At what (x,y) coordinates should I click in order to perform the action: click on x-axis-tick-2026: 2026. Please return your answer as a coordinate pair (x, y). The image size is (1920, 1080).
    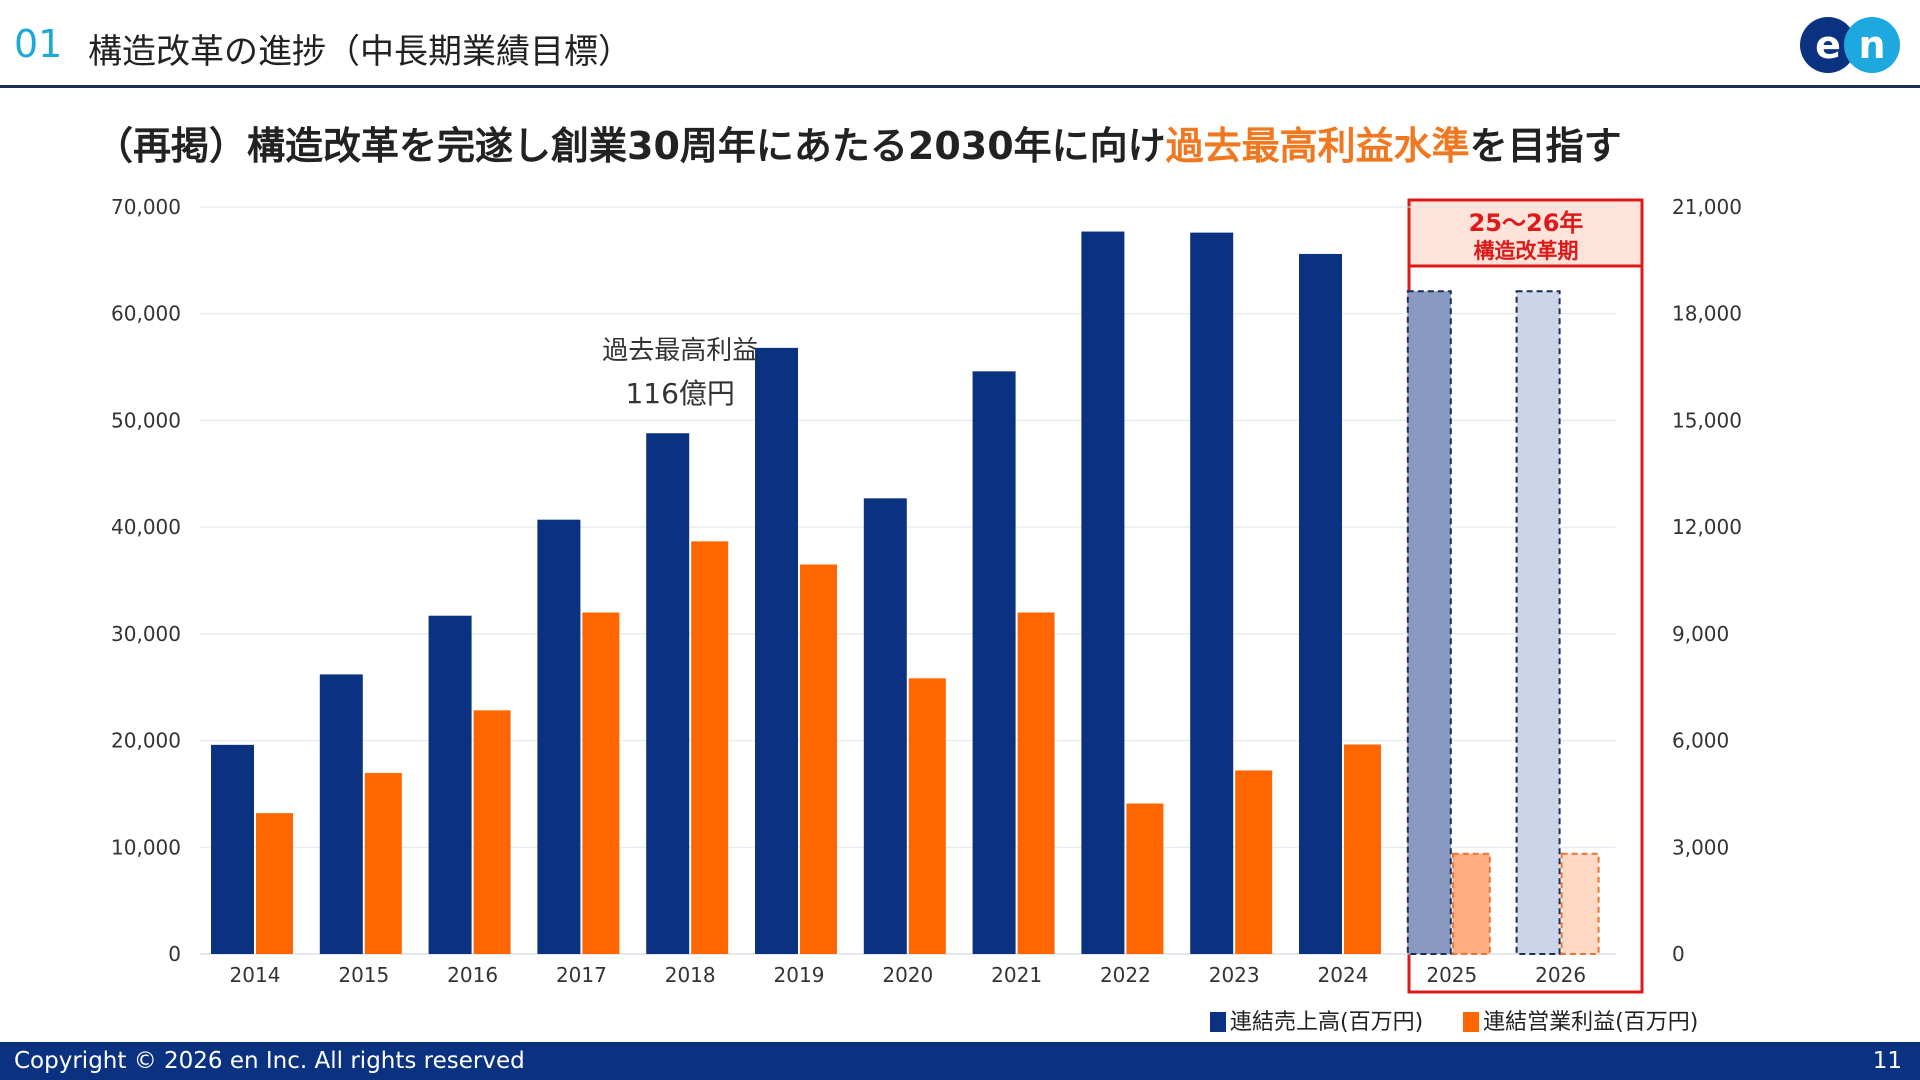
    Looking at the image, I should click on (1560, 975).